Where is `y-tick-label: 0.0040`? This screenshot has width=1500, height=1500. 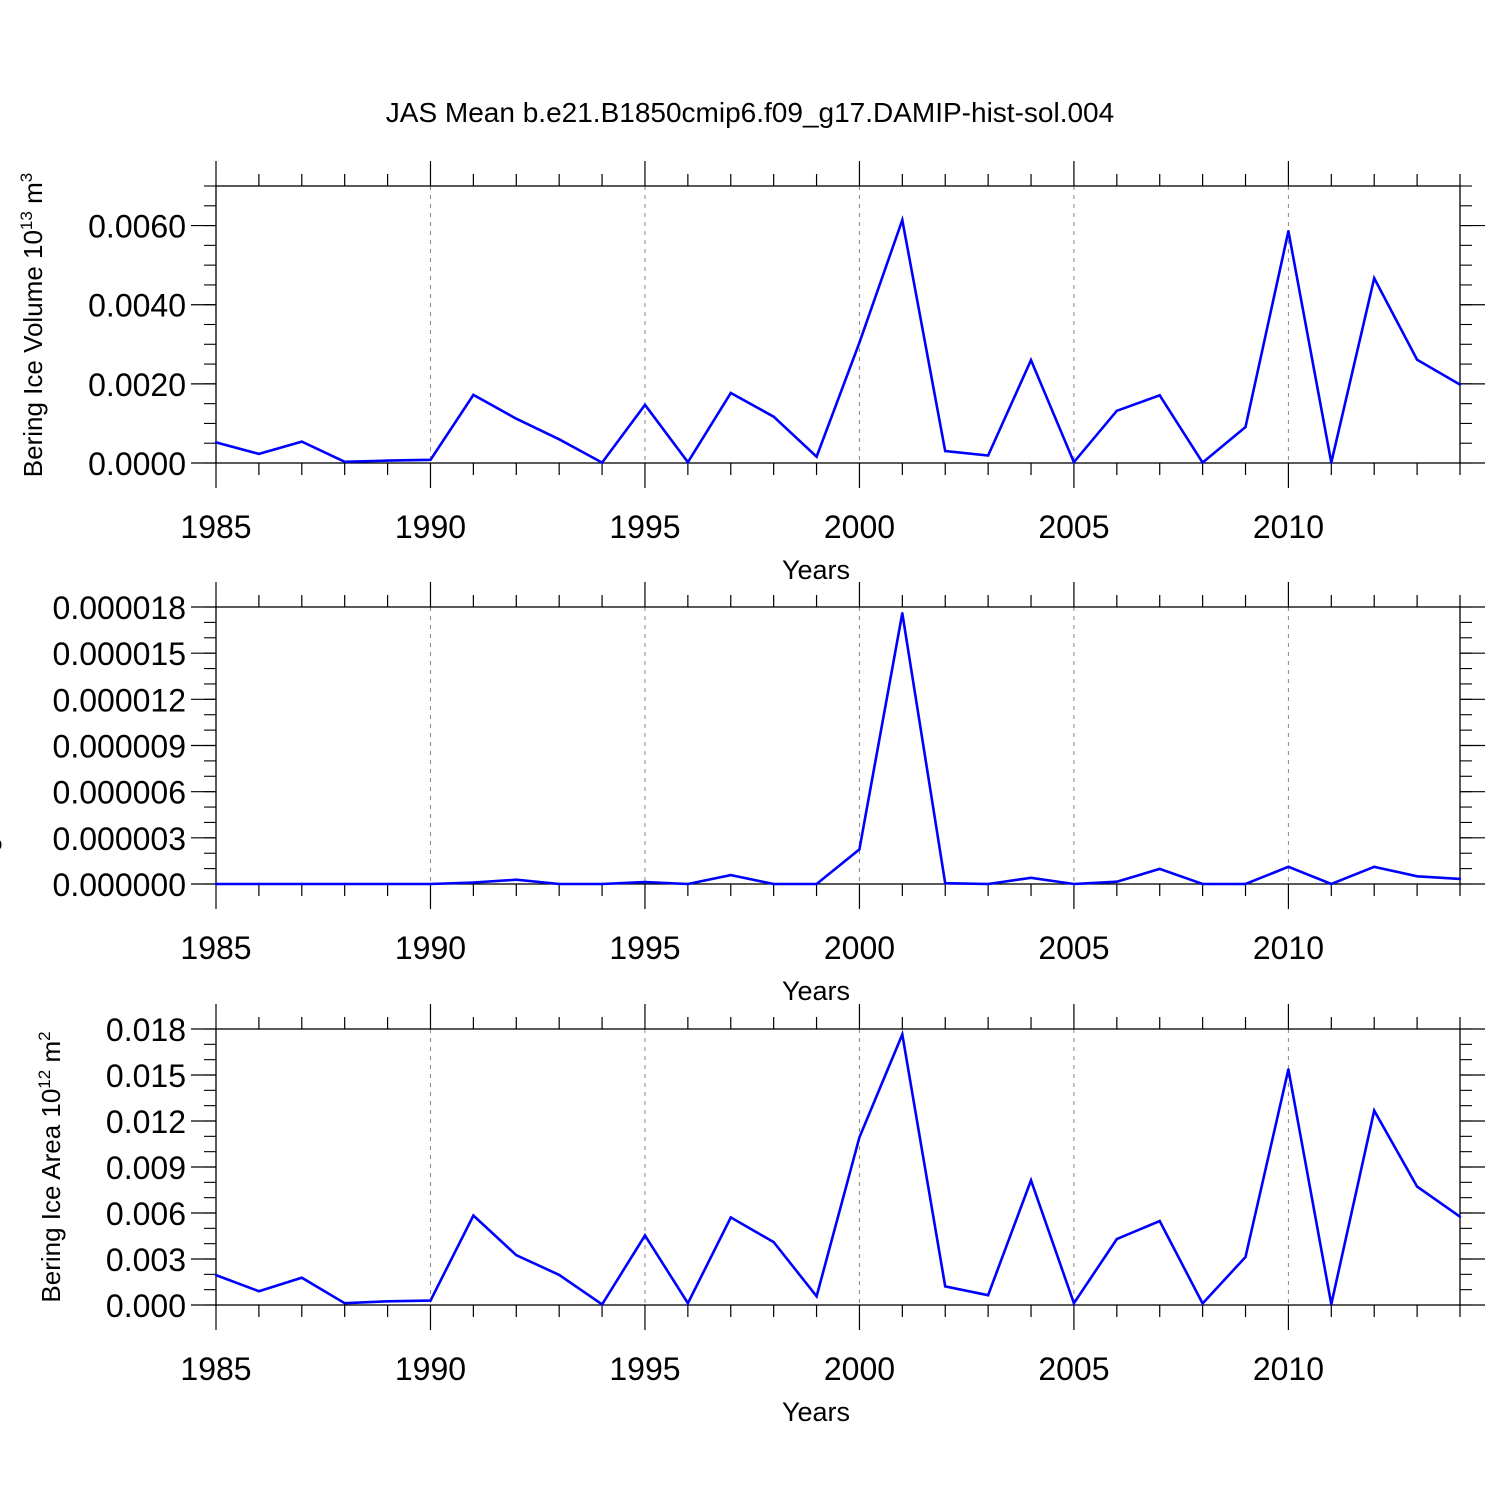
y-tick-label: 0.0040 is located at coordinates (137, 306).